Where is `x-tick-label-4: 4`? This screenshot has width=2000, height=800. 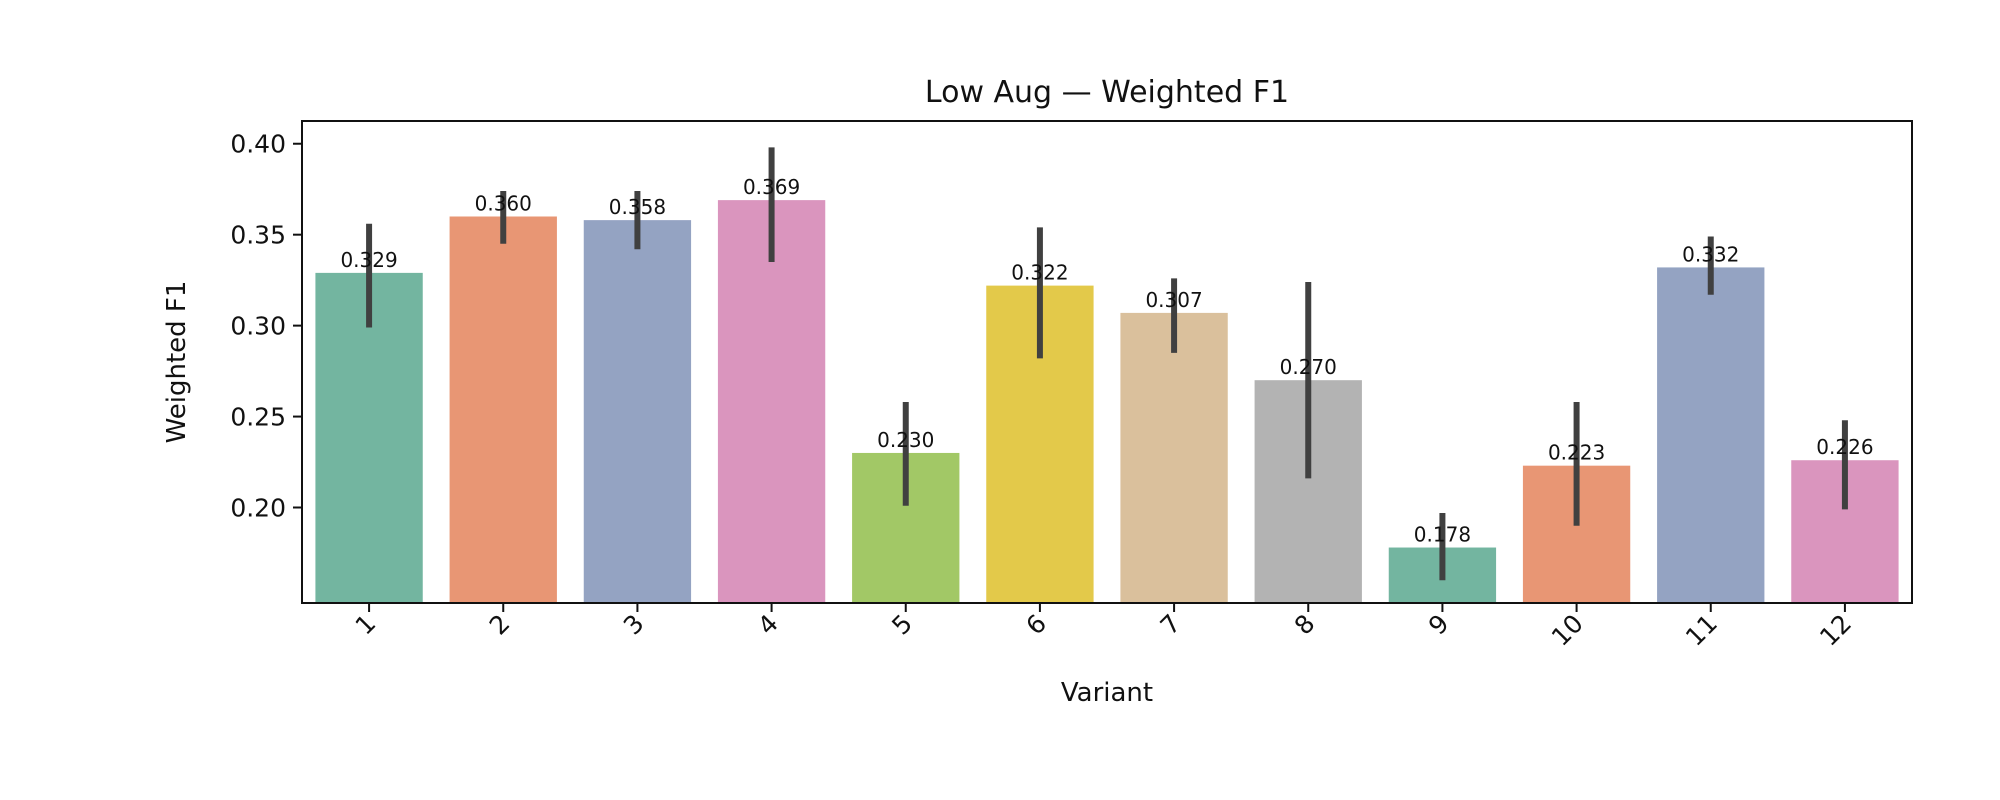
x-tick-label-4: 4 is located at coordinates (768, 625).